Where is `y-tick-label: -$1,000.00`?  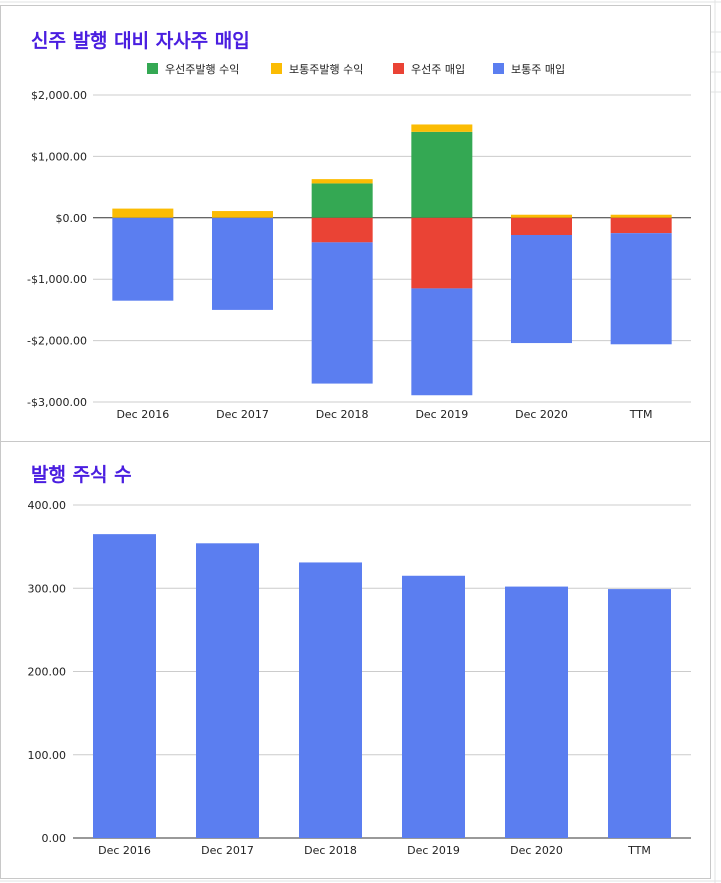
y-tick-label: -$1,000.00 is located at coordinates (57, 279).